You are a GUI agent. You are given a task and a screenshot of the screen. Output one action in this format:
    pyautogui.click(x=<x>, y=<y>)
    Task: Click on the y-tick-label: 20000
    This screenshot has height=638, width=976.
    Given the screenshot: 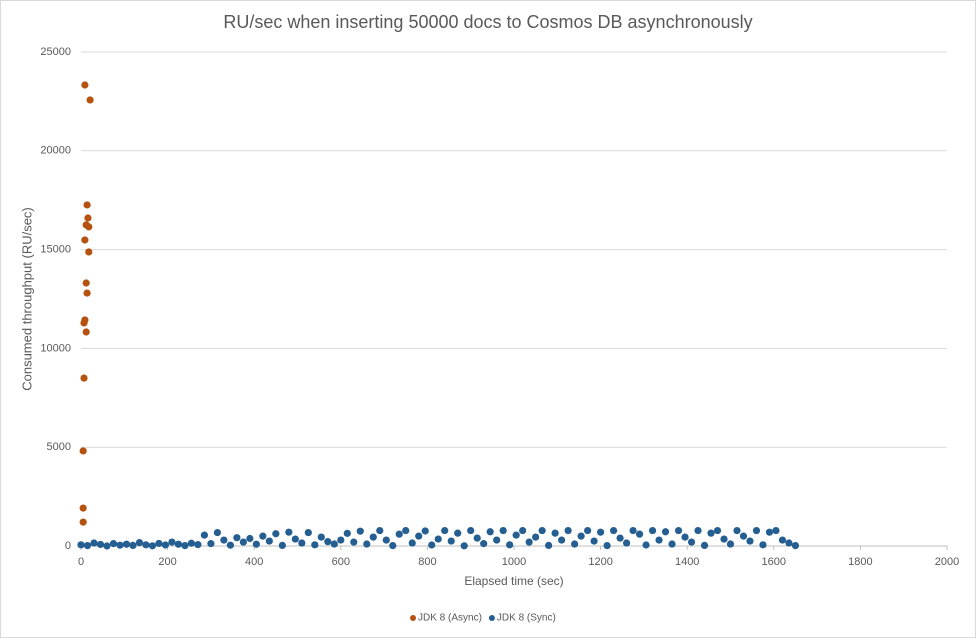 What is the action you would take?
    pyautogui.click(x=55, y=151)
    